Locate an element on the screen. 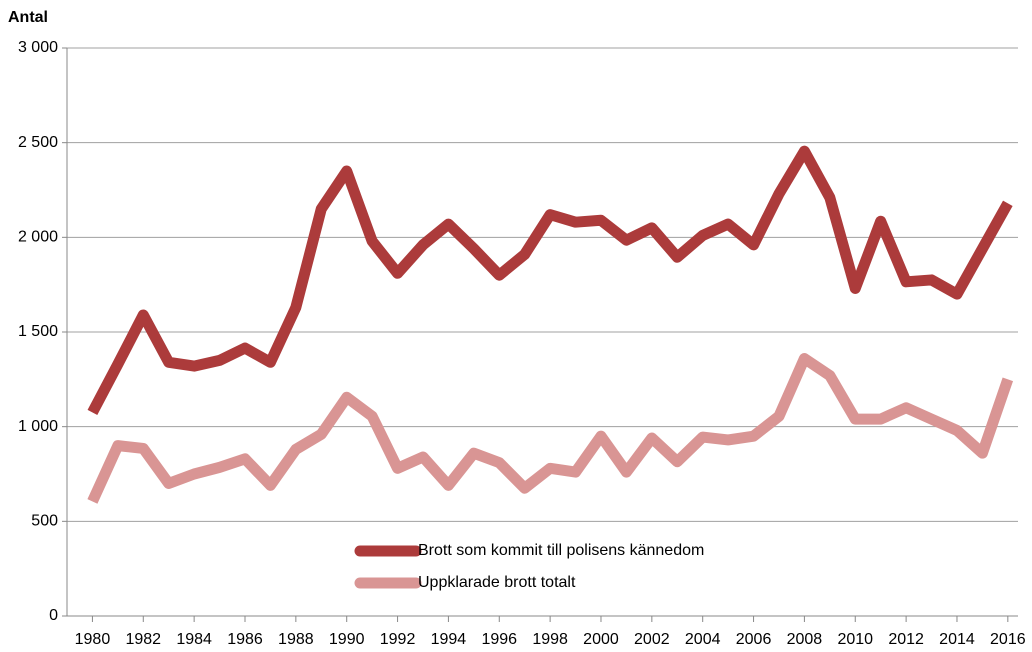 This screenshot has height=652, width=1032. x-tick-label: 1996 is located at coordinates (499, 639).